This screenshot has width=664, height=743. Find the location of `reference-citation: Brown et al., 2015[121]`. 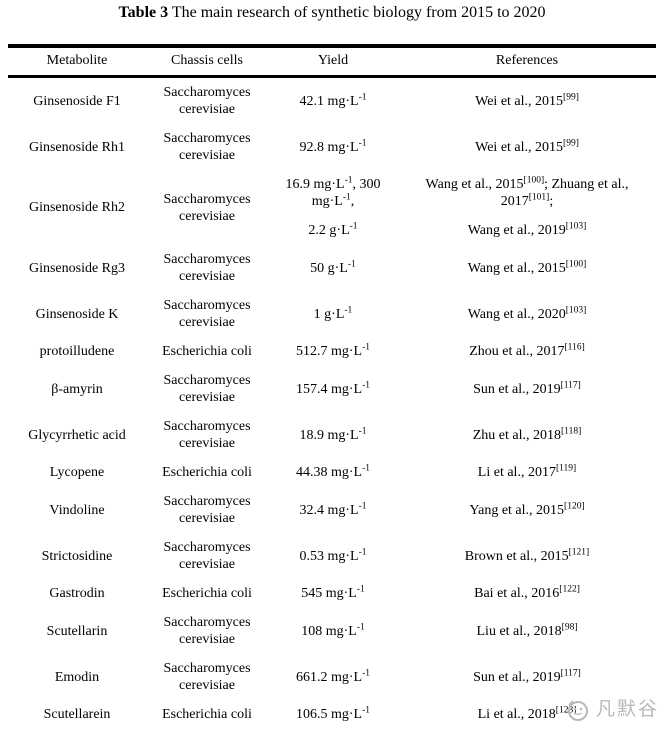

reference-citation: Brown et al., 2015[121] is located at coordinates (527, 555).